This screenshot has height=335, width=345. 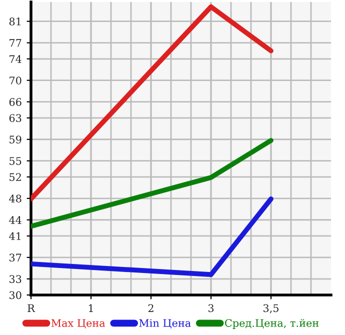 What do you see at coordinates (16, 140) in the screenshot?
I see `y-tick-label: 59` at bounding box center [16, 140].